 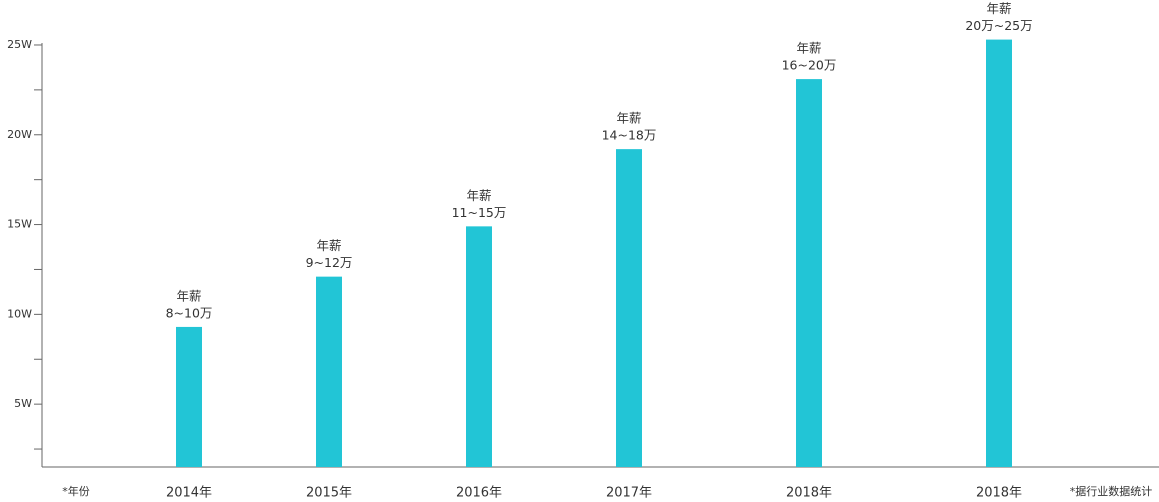 I want to click on x-tick-label: 2014年, so click(x=189, y=493).